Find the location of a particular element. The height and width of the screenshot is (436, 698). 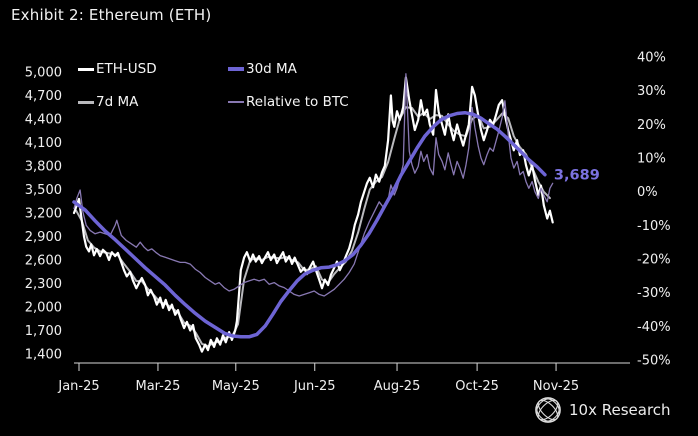

legend-item-relative-to-btc: Relative to BTC is located at coordinates (288, 102).